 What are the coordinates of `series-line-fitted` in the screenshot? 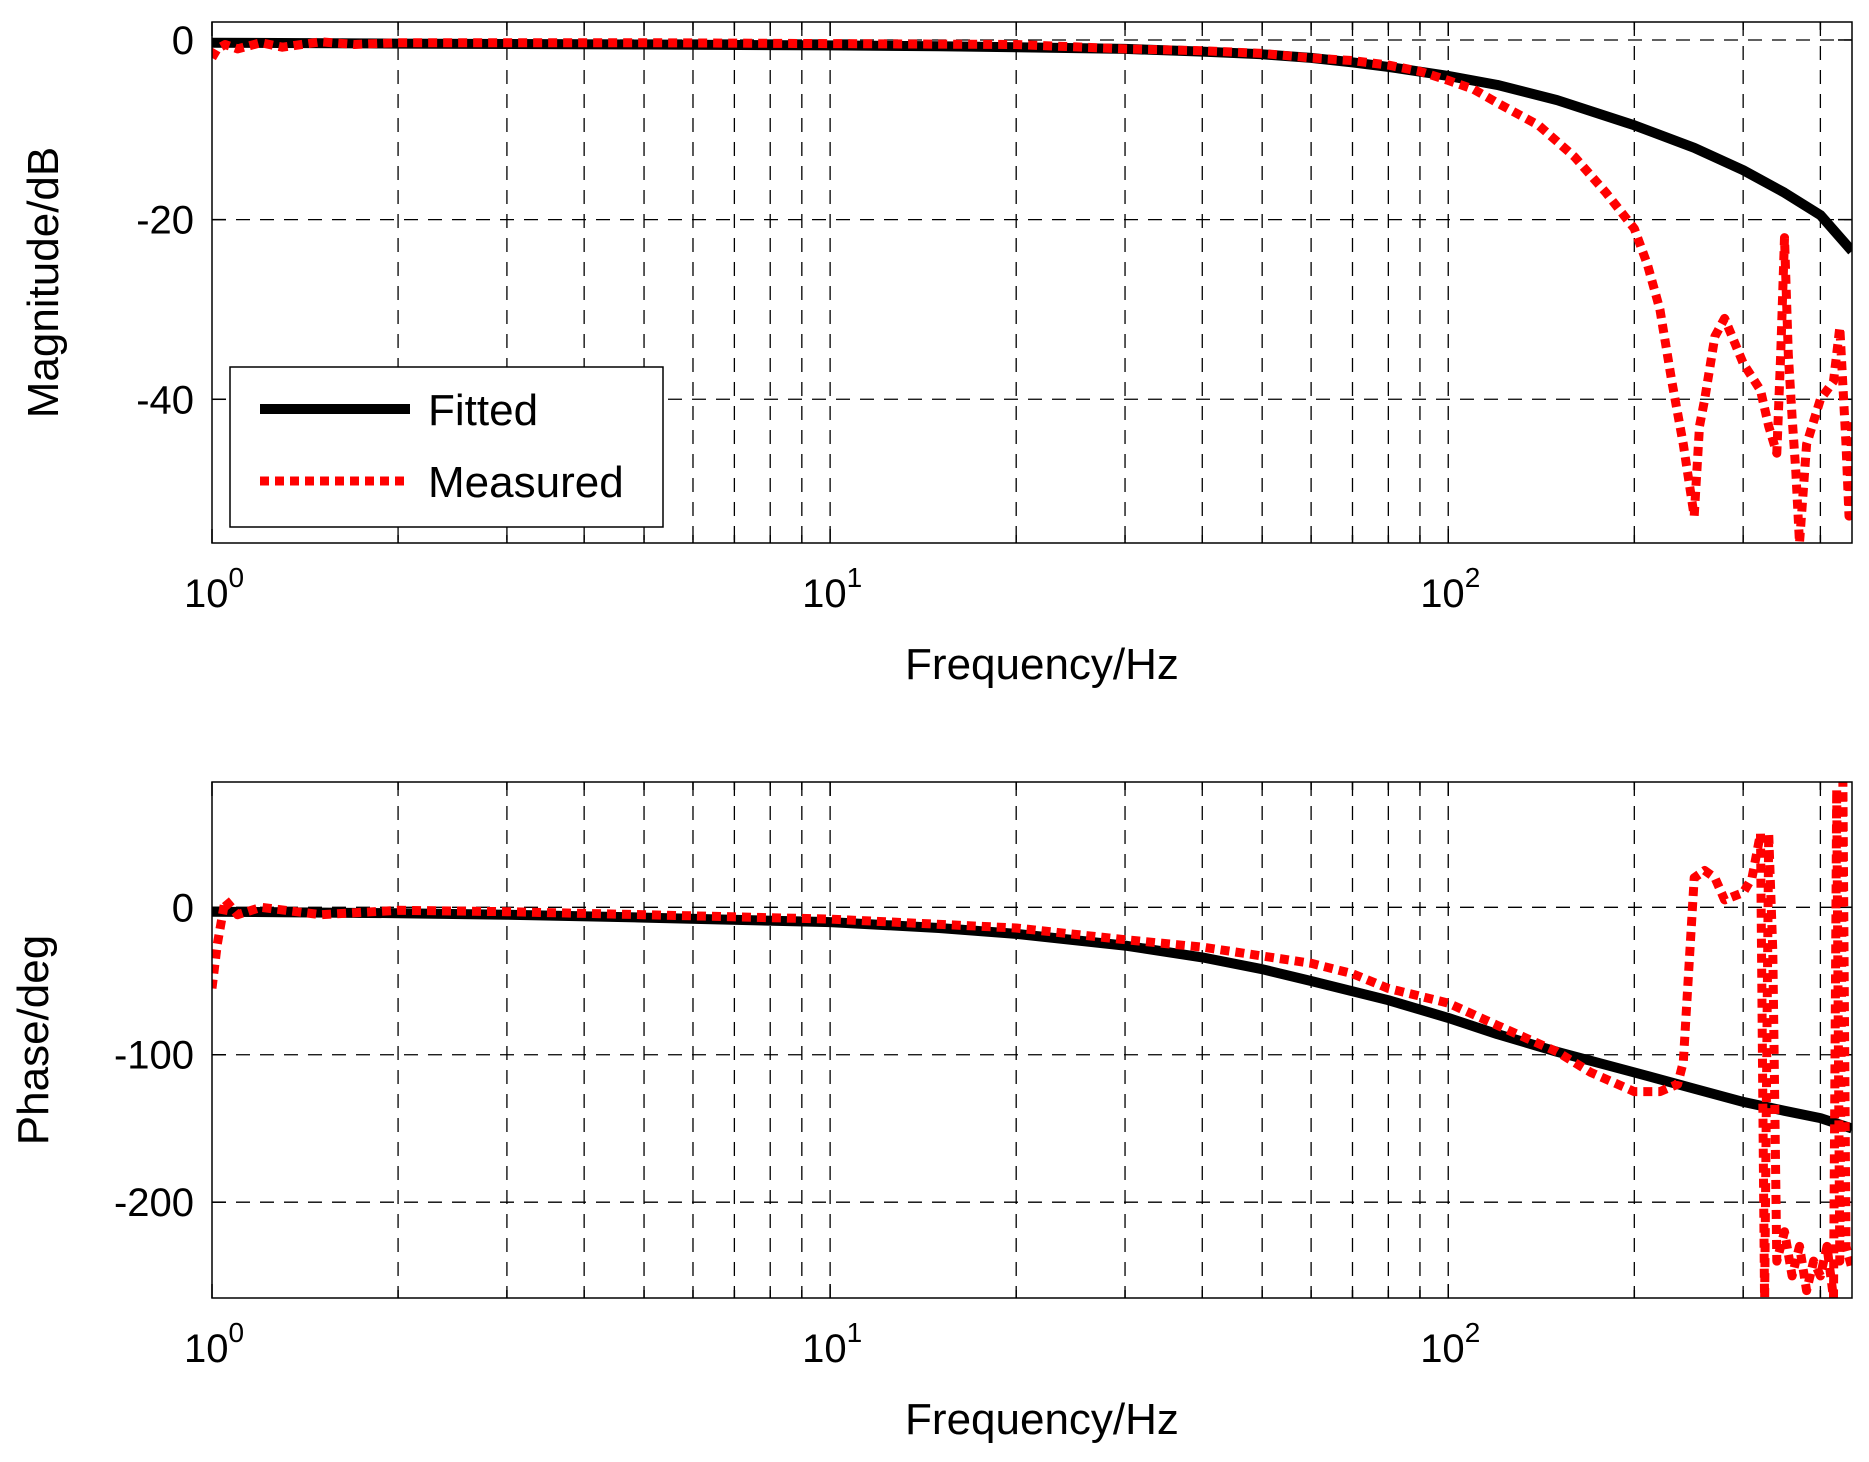 It's located at (1032, 1020).